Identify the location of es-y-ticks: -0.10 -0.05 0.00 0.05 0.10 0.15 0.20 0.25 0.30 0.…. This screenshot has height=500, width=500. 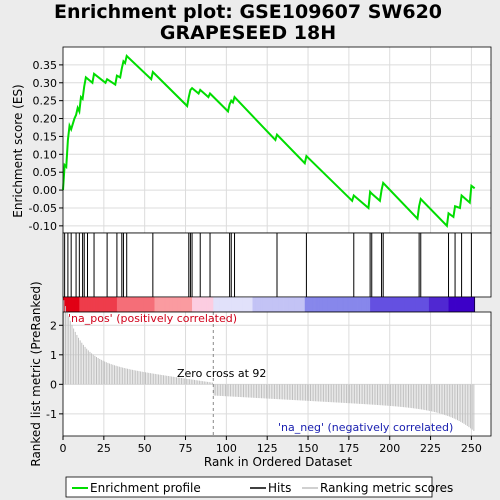
(46, 146).